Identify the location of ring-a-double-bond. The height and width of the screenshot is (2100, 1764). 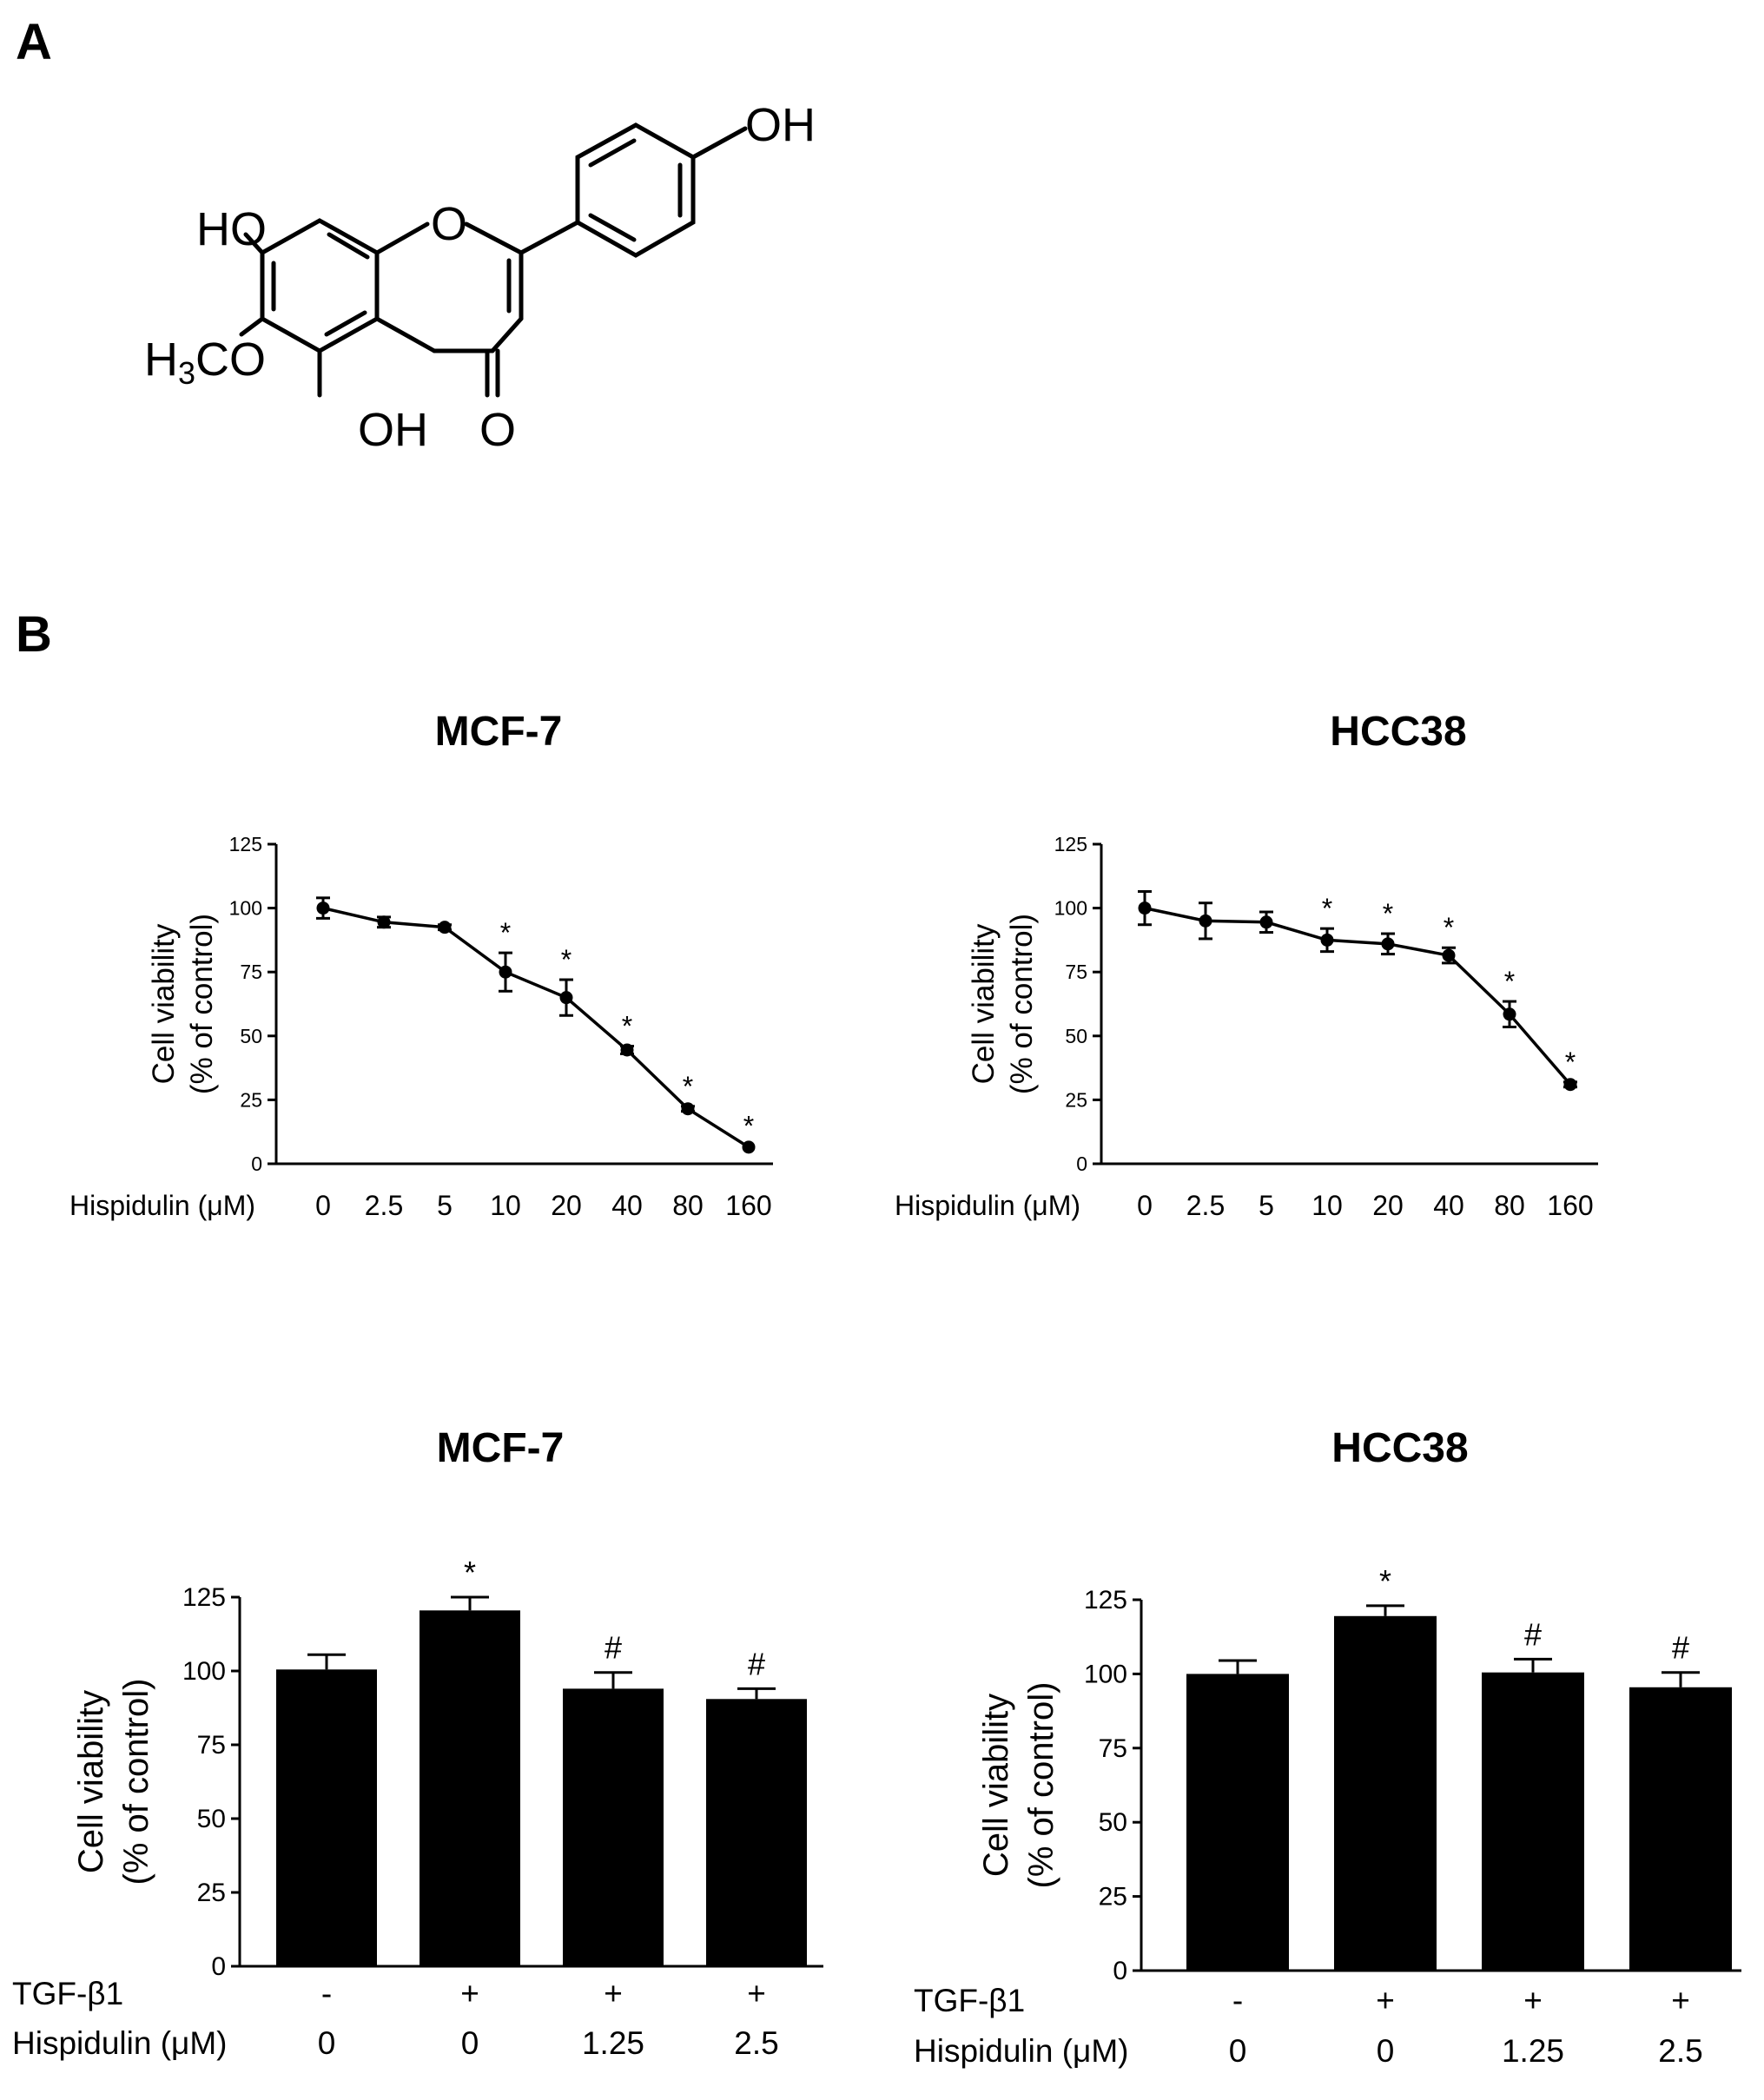
(345, 323).